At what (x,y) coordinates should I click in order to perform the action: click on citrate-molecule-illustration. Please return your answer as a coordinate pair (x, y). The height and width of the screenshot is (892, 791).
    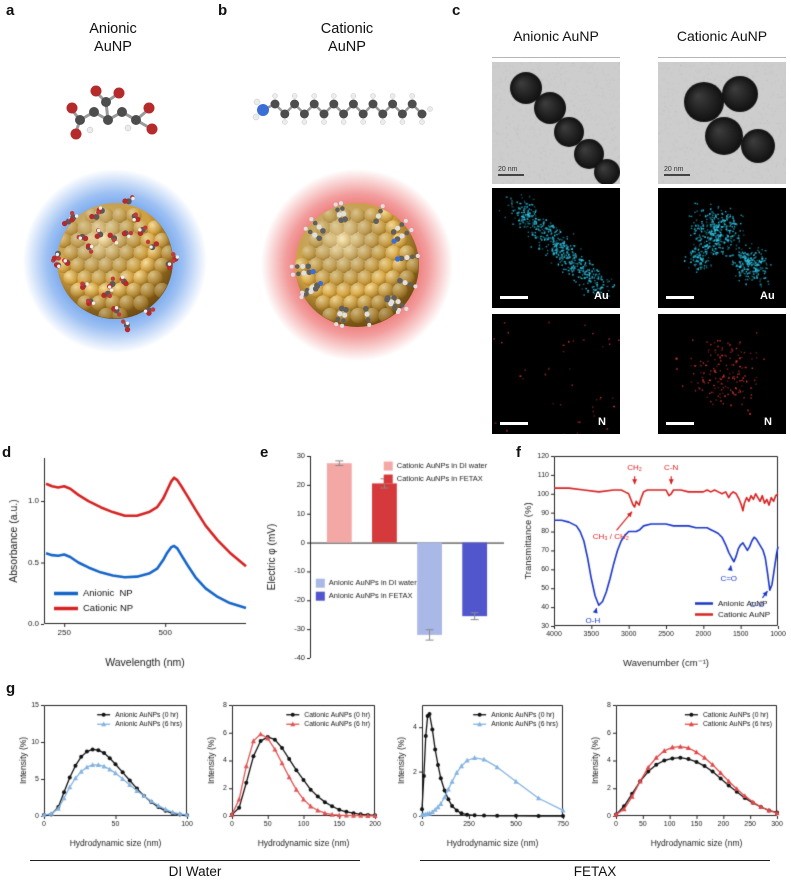
    Looking at the image, I should click on (112, 112).